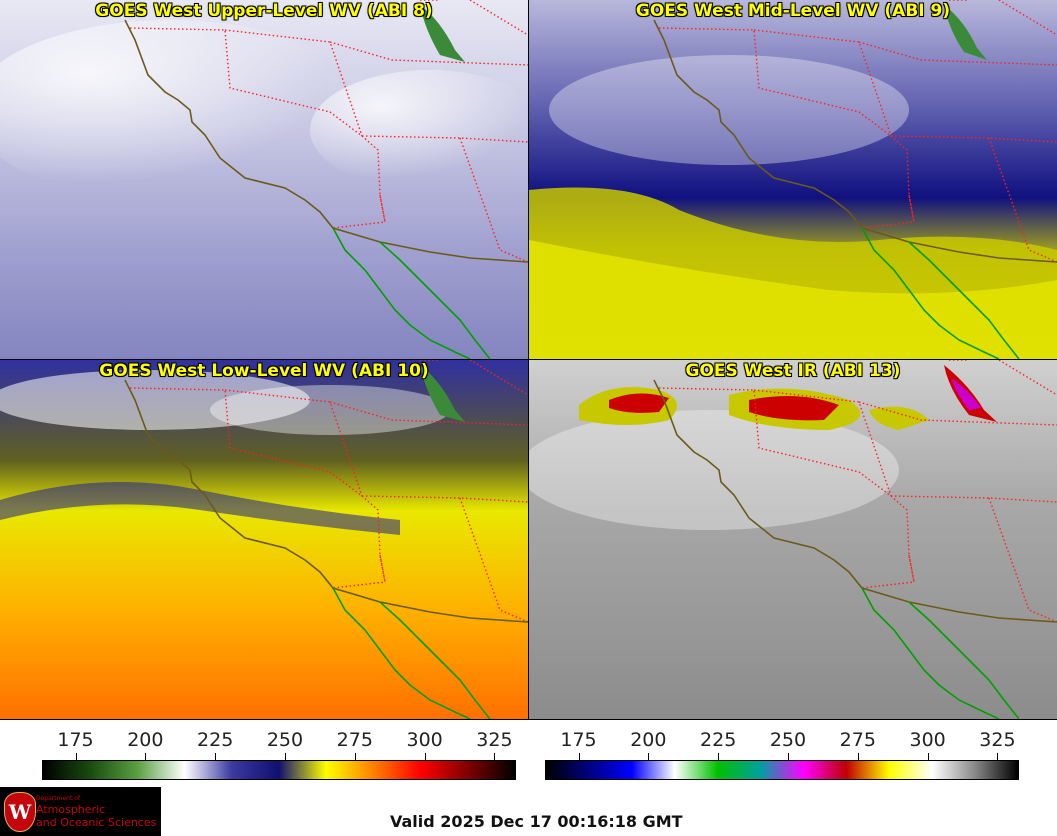  What do you see at coordinates (793, 11) in the screenshot?
I see `panel-title: GOES West Mid-Level WV (ABI 9)` at bounding box center [793, 11].